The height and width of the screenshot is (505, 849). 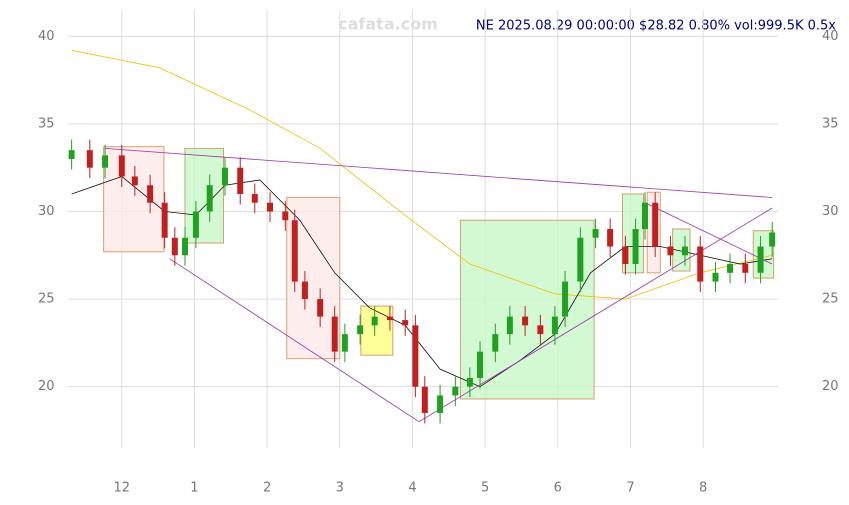 What do you see at coordinates (630, 488) in the screenshot?
I see `x-tick-label: 7` at bounding box center [630, 488].